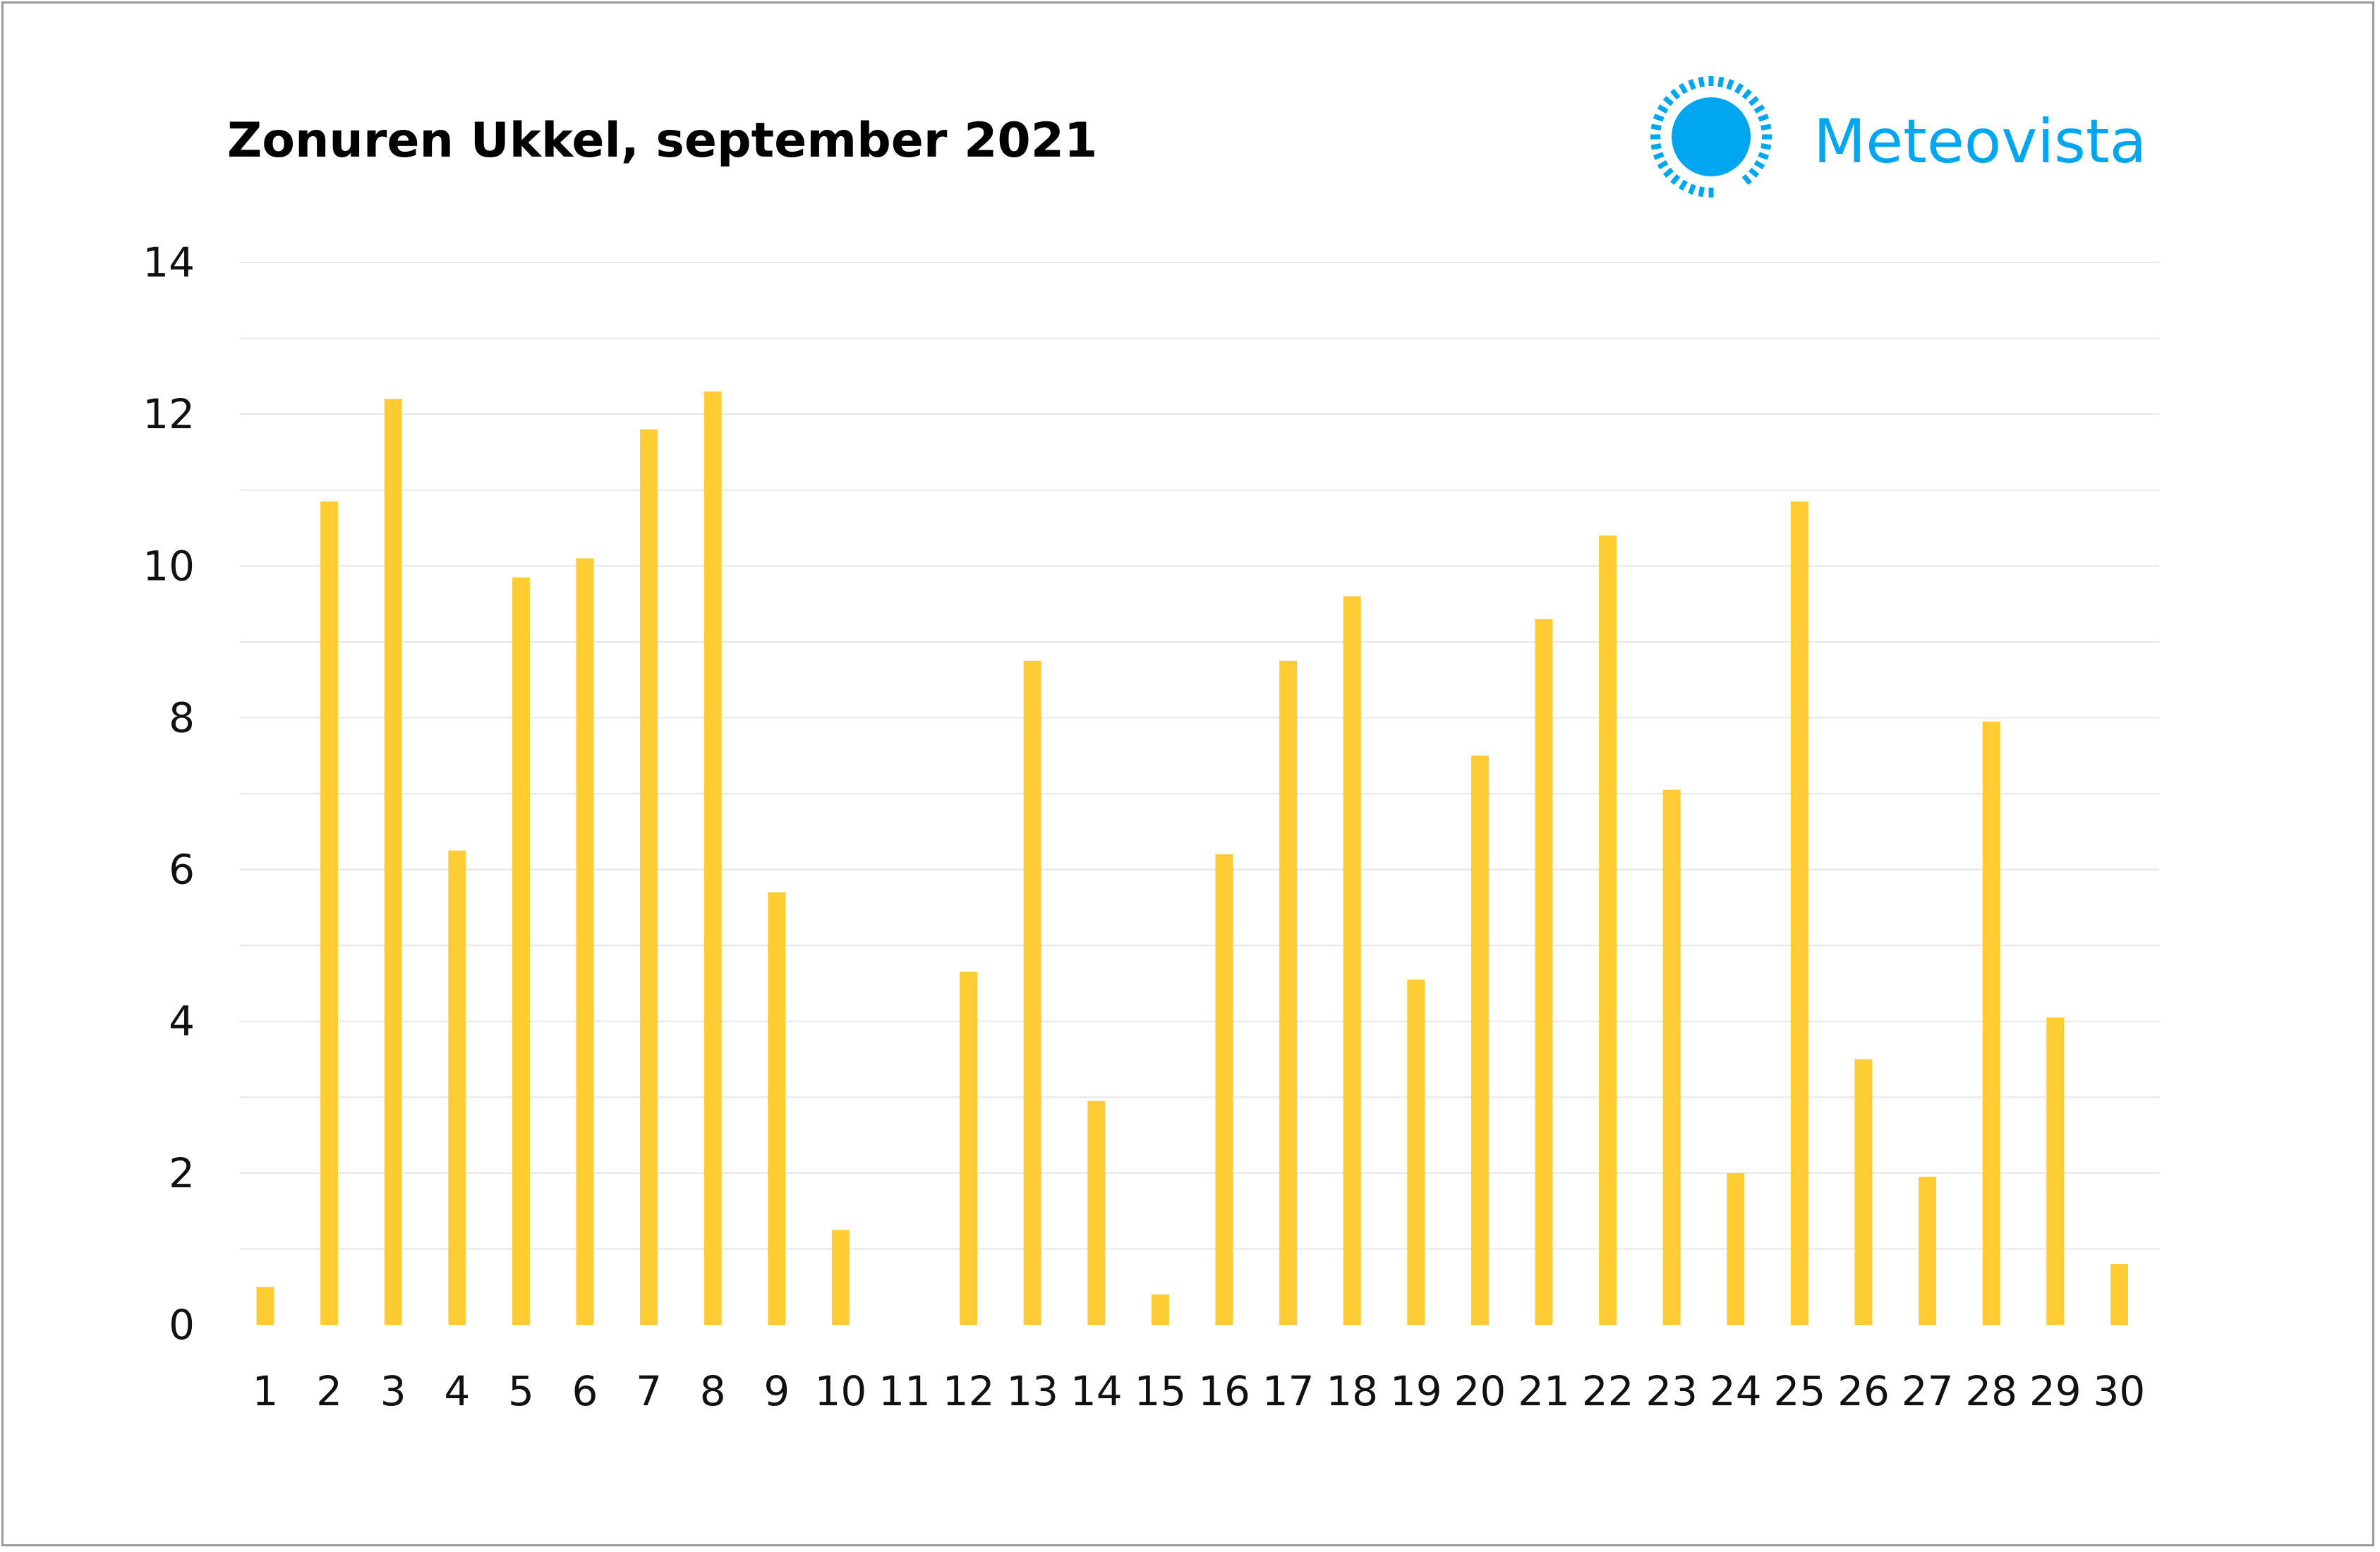 The height and width of the screenshot is (1552, 2380). I want to click on x-tick-label: 6, so click(585, 1391).